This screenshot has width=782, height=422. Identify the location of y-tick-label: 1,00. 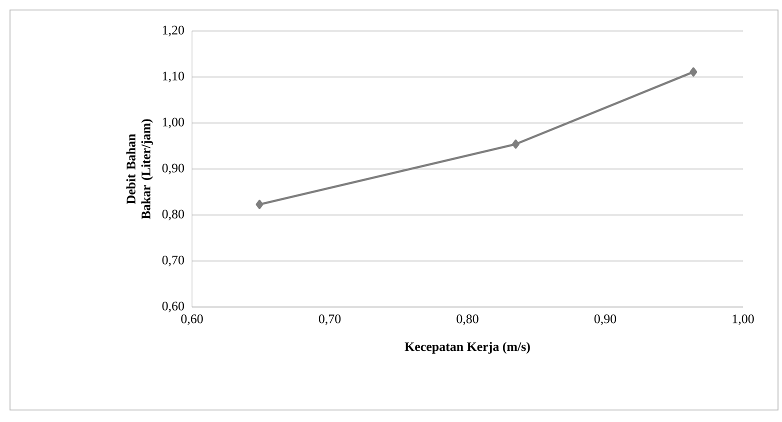
(173, 123).